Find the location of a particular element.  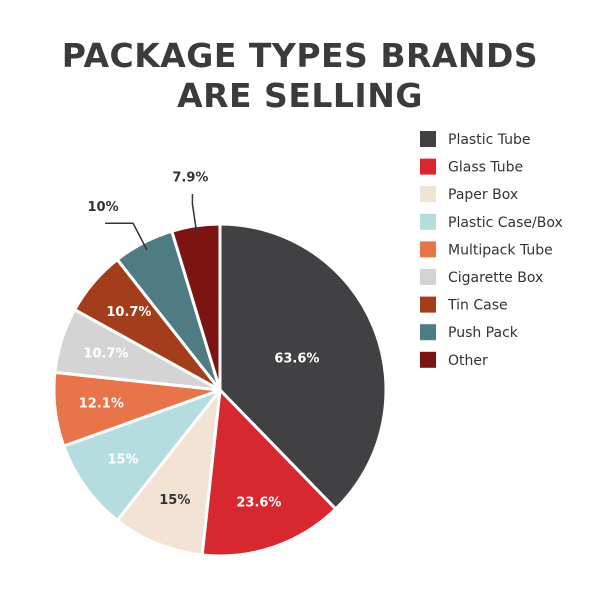

legend-label: Glass Tube is located at coordinates (485, 168).